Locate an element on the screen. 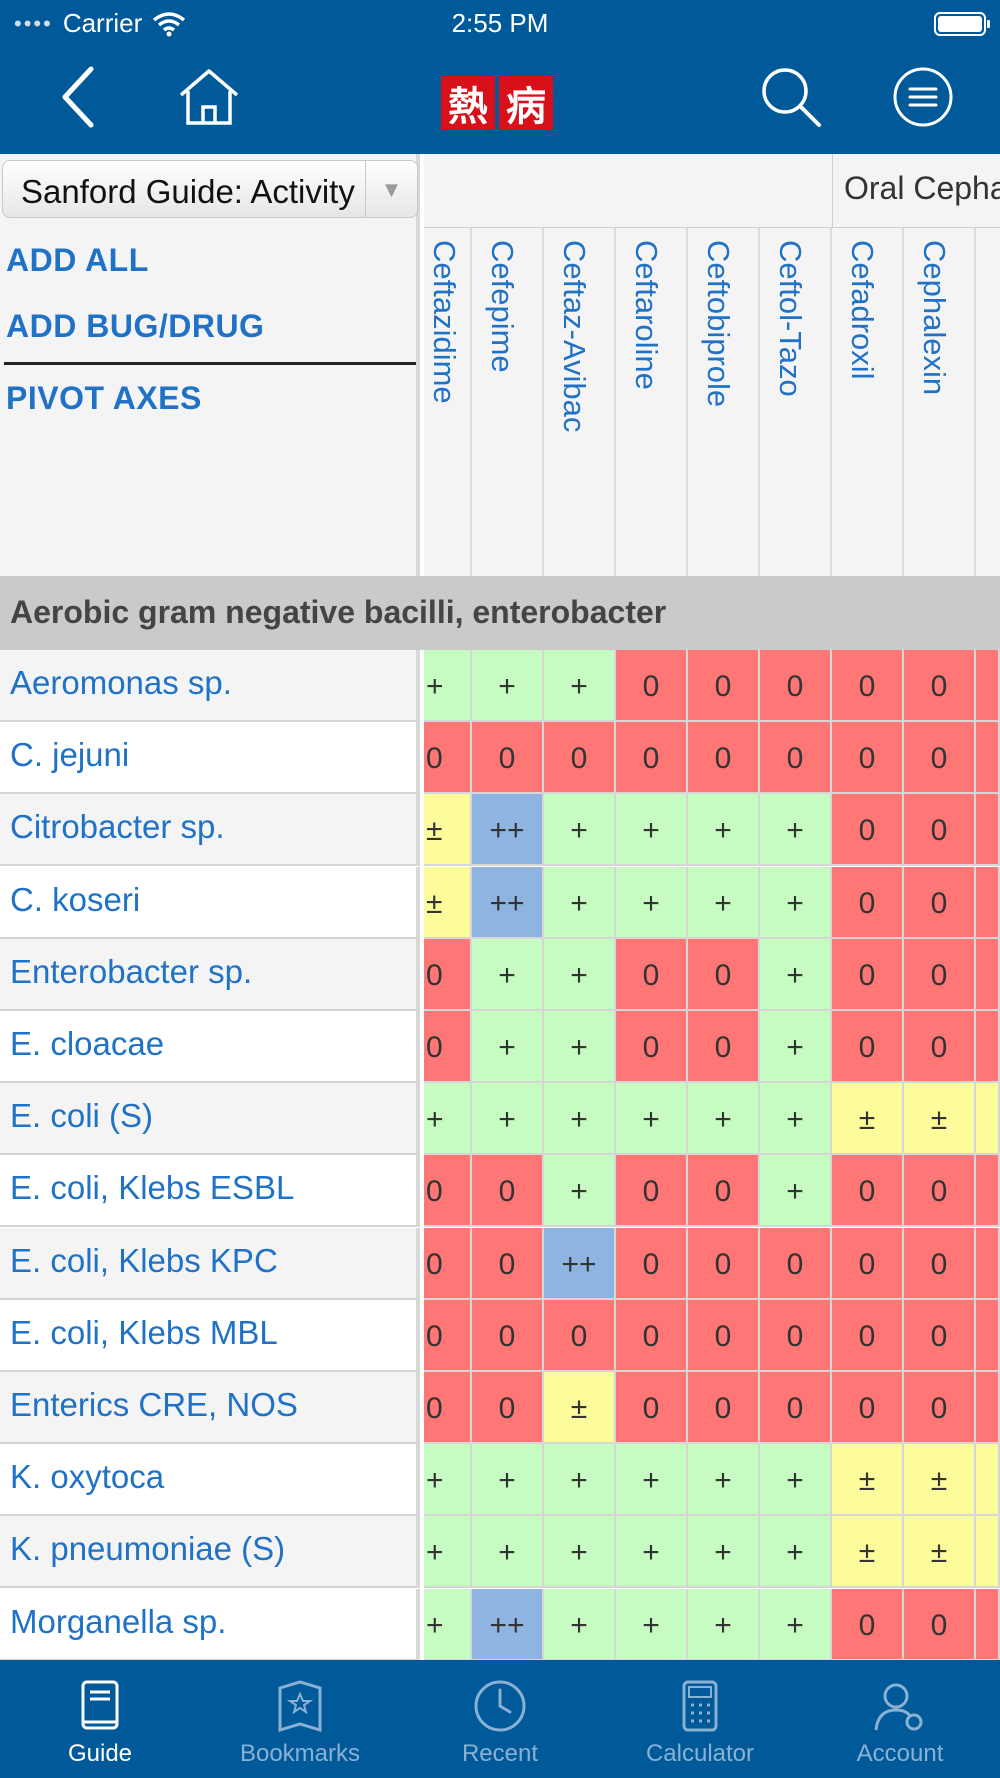 This screenshot has width=1000, height=1778. add-all-button: ADD ALL is located at coordinates (77, 260).